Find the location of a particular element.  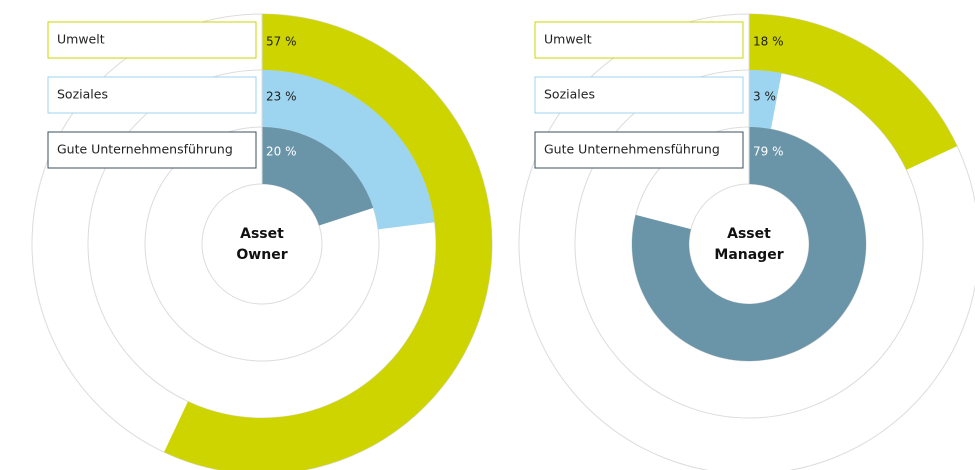

value-label: 57 % is located at coordinates (281, 42).